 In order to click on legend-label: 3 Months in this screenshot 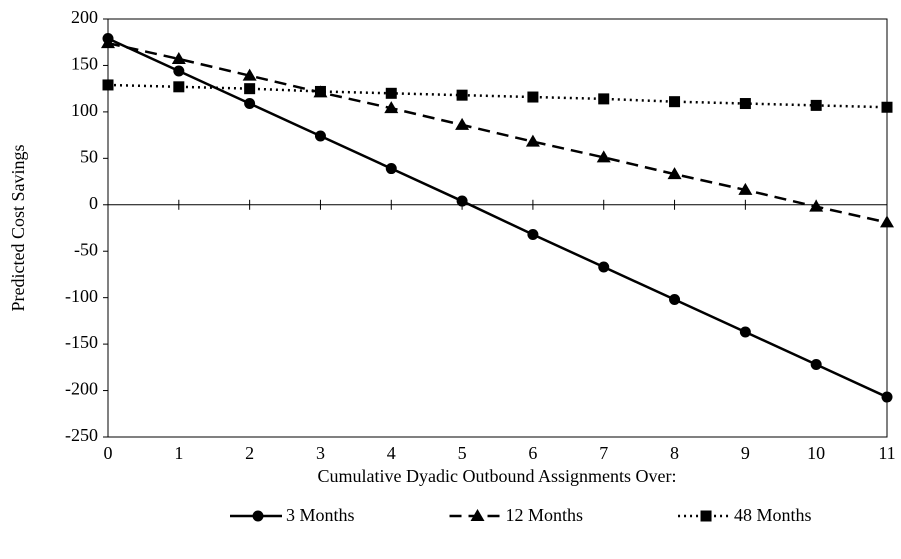, I will do `click(320, 515)`.